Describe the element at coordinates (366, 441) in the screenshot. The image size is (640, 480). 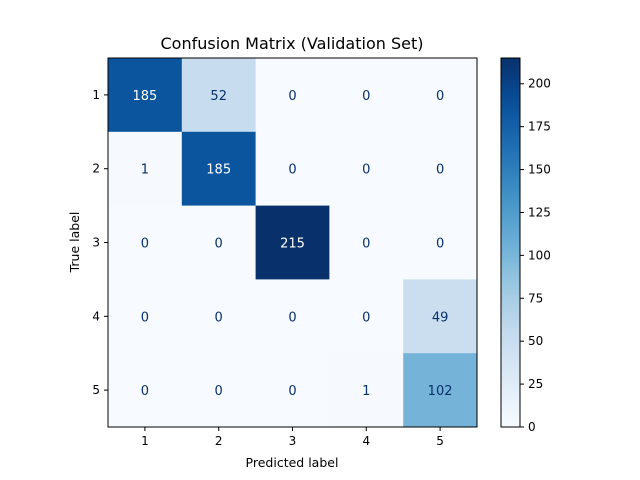
I see `x-tick-label: 4` at that location.